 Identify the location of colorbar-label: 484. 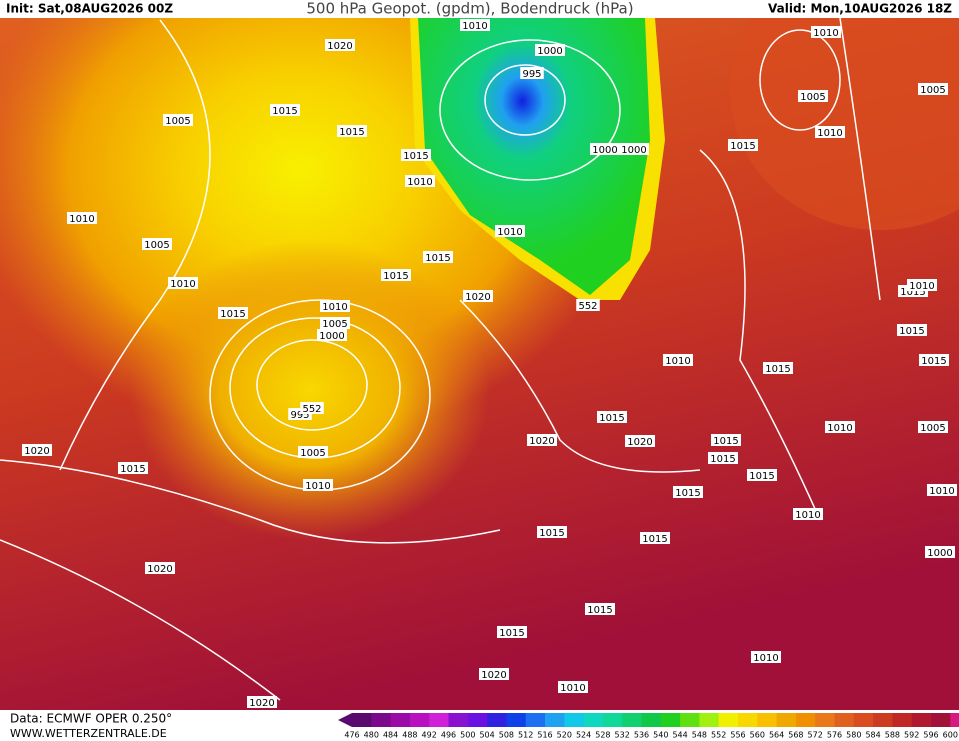
(390, 735).